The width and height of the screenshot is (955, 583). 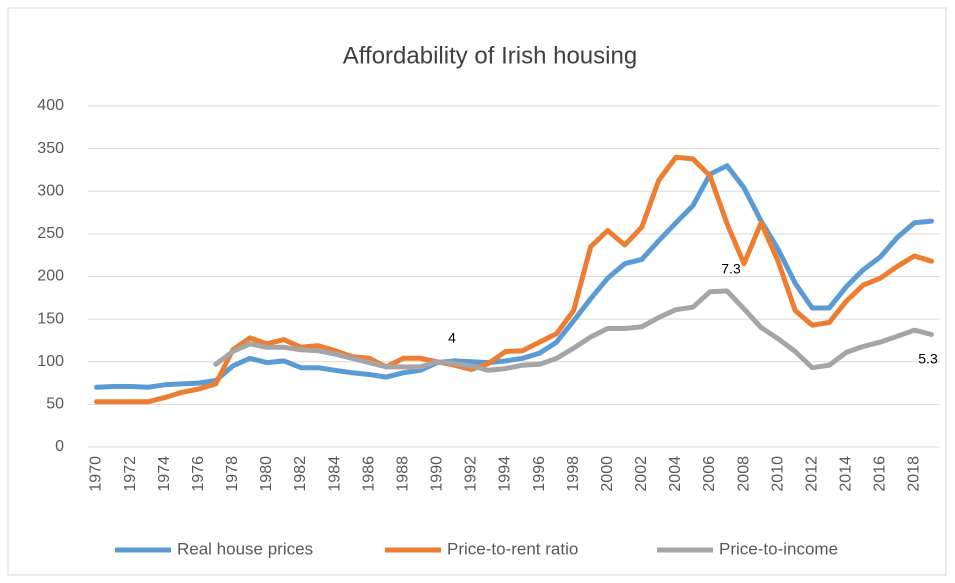 What do you see at coordinates (811, 474) in the screenshot?
I see `x-tick-label: 2012` at bounding box center [811, 474].